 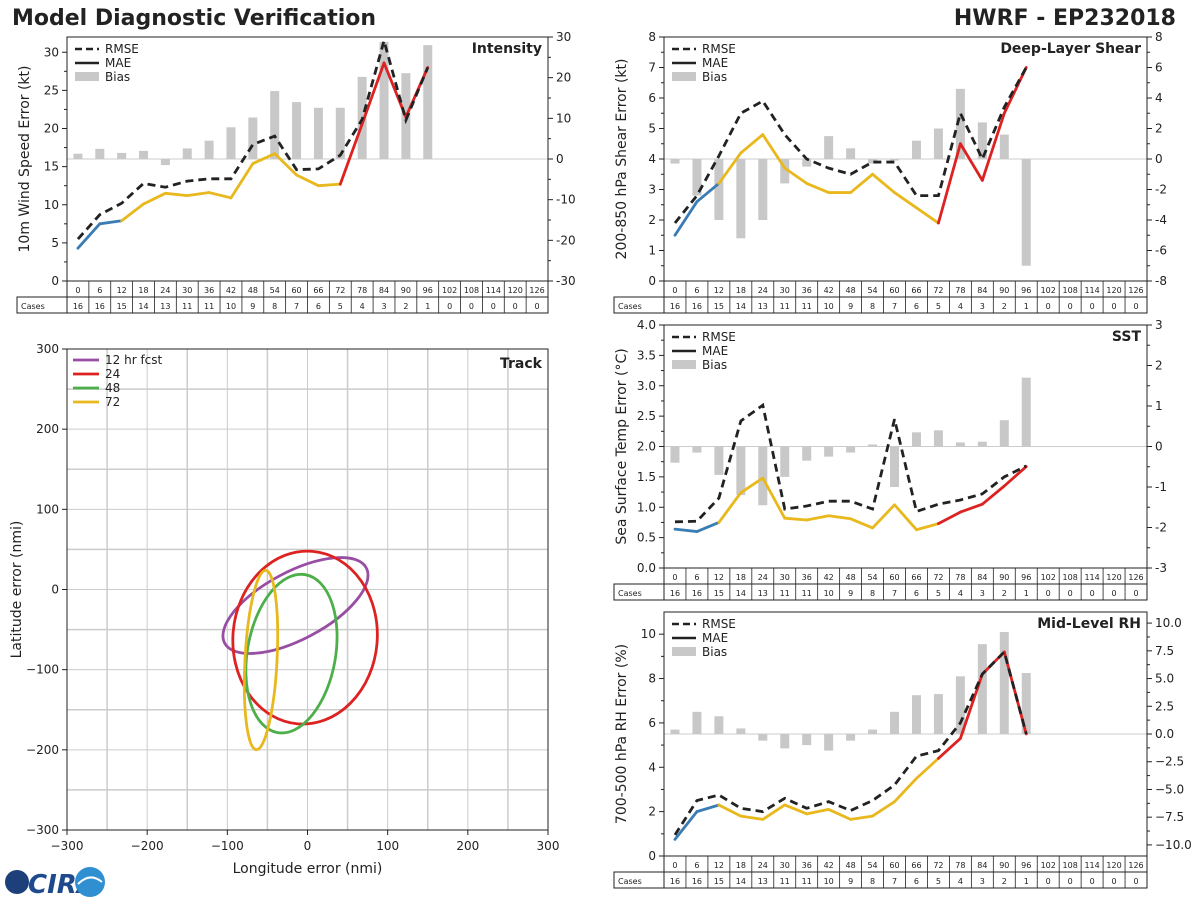 I want to click on sst-y2-tick-label: 1, so click(x=1159, y=406).